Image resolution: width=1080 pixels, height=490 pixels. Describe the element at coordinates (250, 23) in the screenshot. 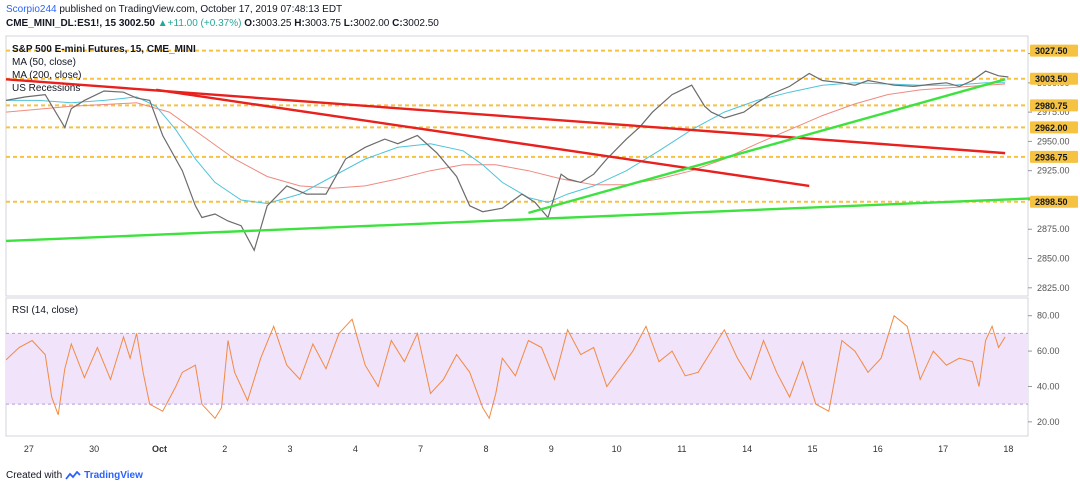

I see `open-label: O:` at that location.